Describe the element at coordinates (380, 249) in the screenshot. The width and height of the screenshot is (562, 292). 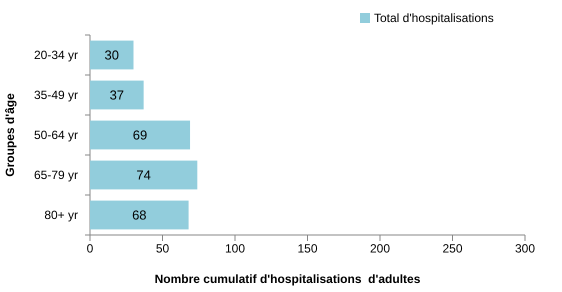
I see `x-tick-label: 200` at that location.